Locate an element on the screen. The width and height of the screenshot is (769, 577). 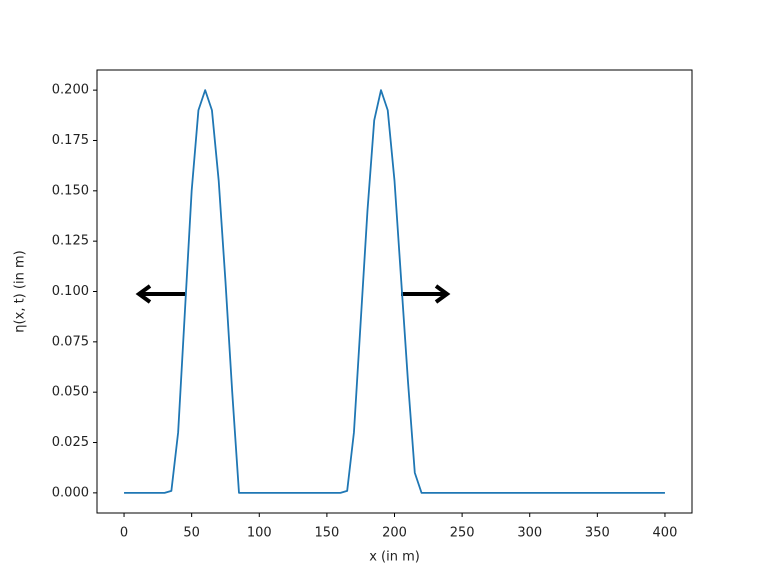
y-tick-label: 0.000 is located at coordinates (70, 492).